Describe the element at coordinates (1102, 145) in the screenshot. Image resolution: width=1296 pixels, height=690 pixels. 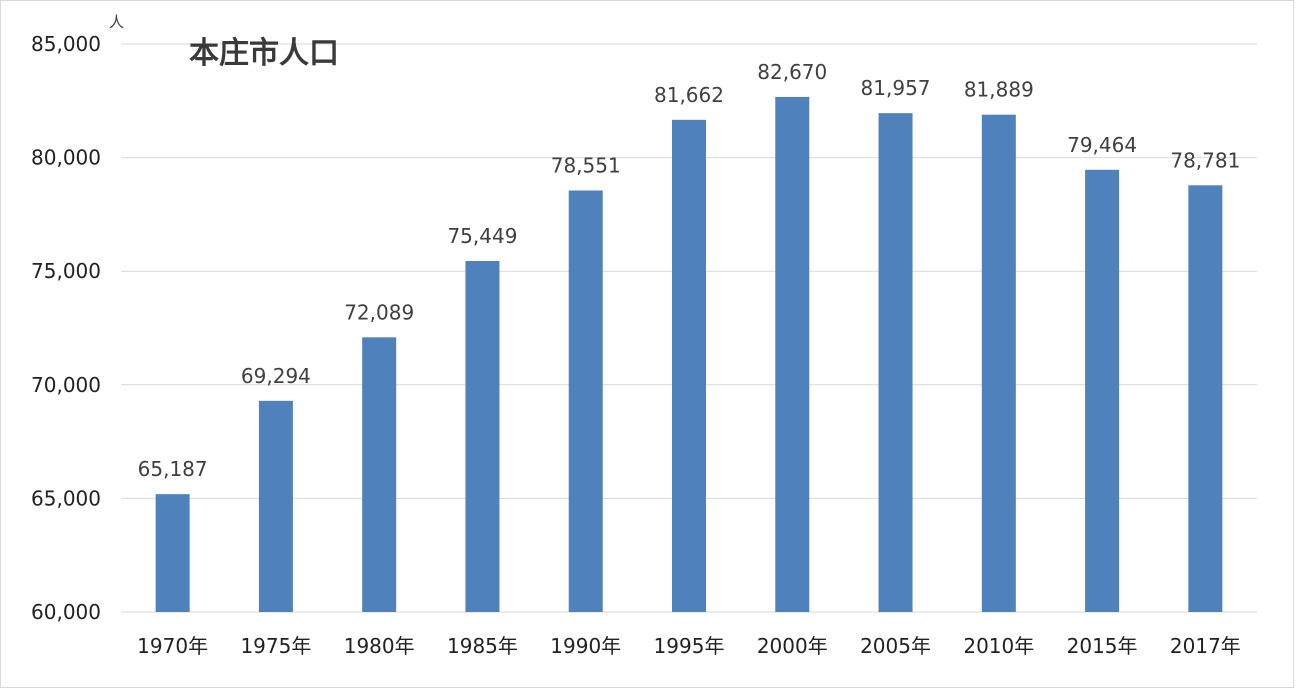
I see `data-label: 79,464` at that location.